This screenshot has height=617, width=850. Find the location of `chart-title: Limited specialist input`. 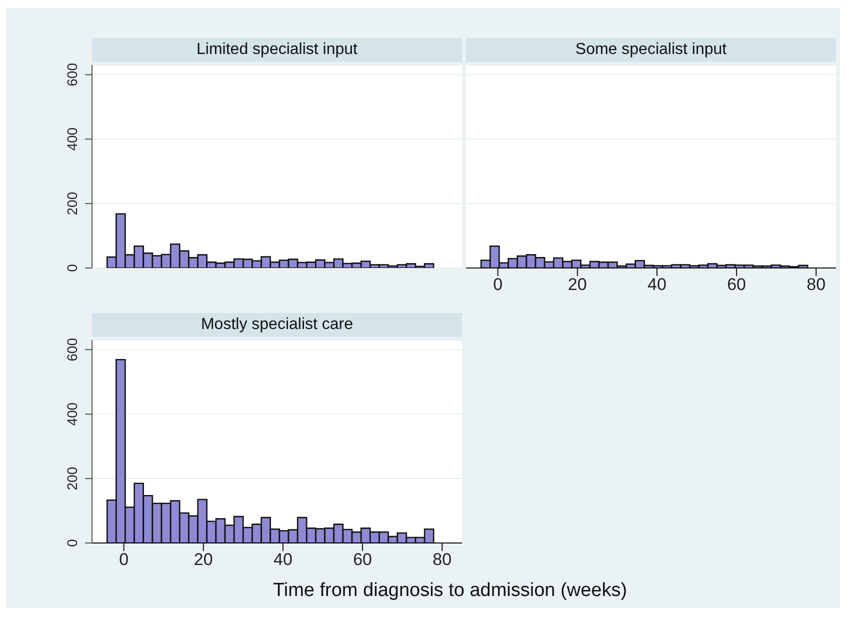

chart-title: Limited specialist input is located at coordinates (277, 50).